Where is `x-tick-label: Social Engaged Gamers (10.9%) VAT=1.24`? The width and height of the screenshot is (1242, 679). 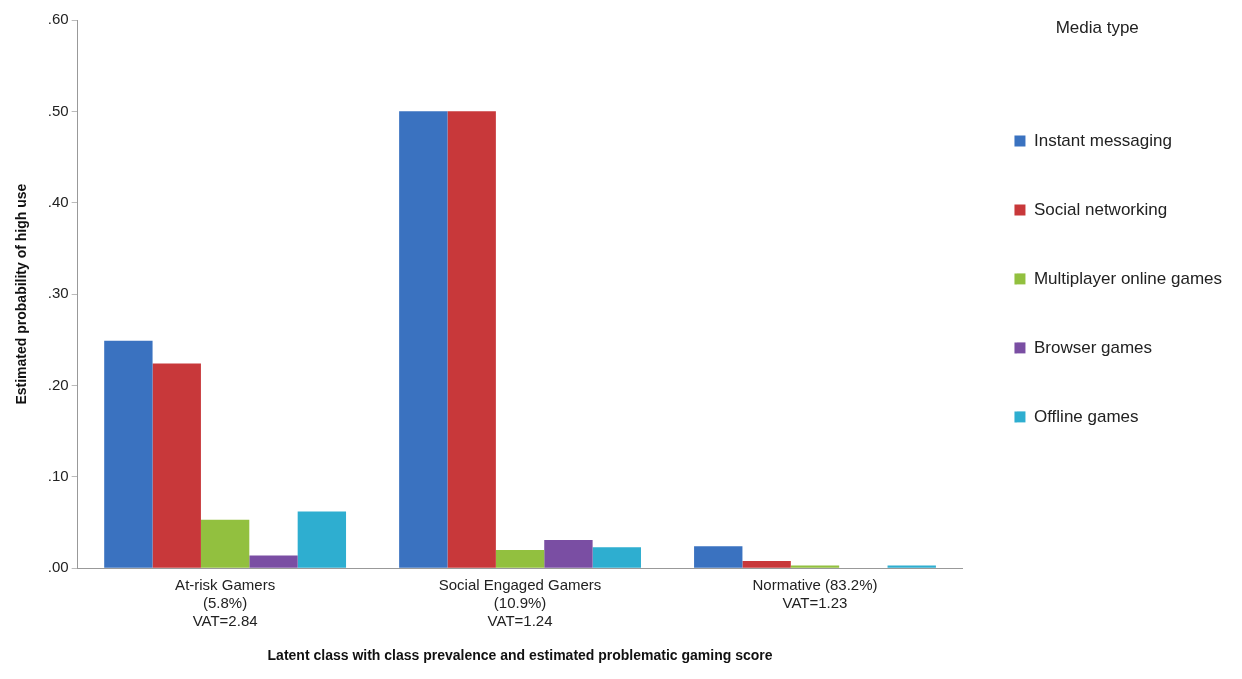 x-tick-label: Social Engaged Gamers (10.9%) VAT=1.24 is located at coordinates (520, 603).